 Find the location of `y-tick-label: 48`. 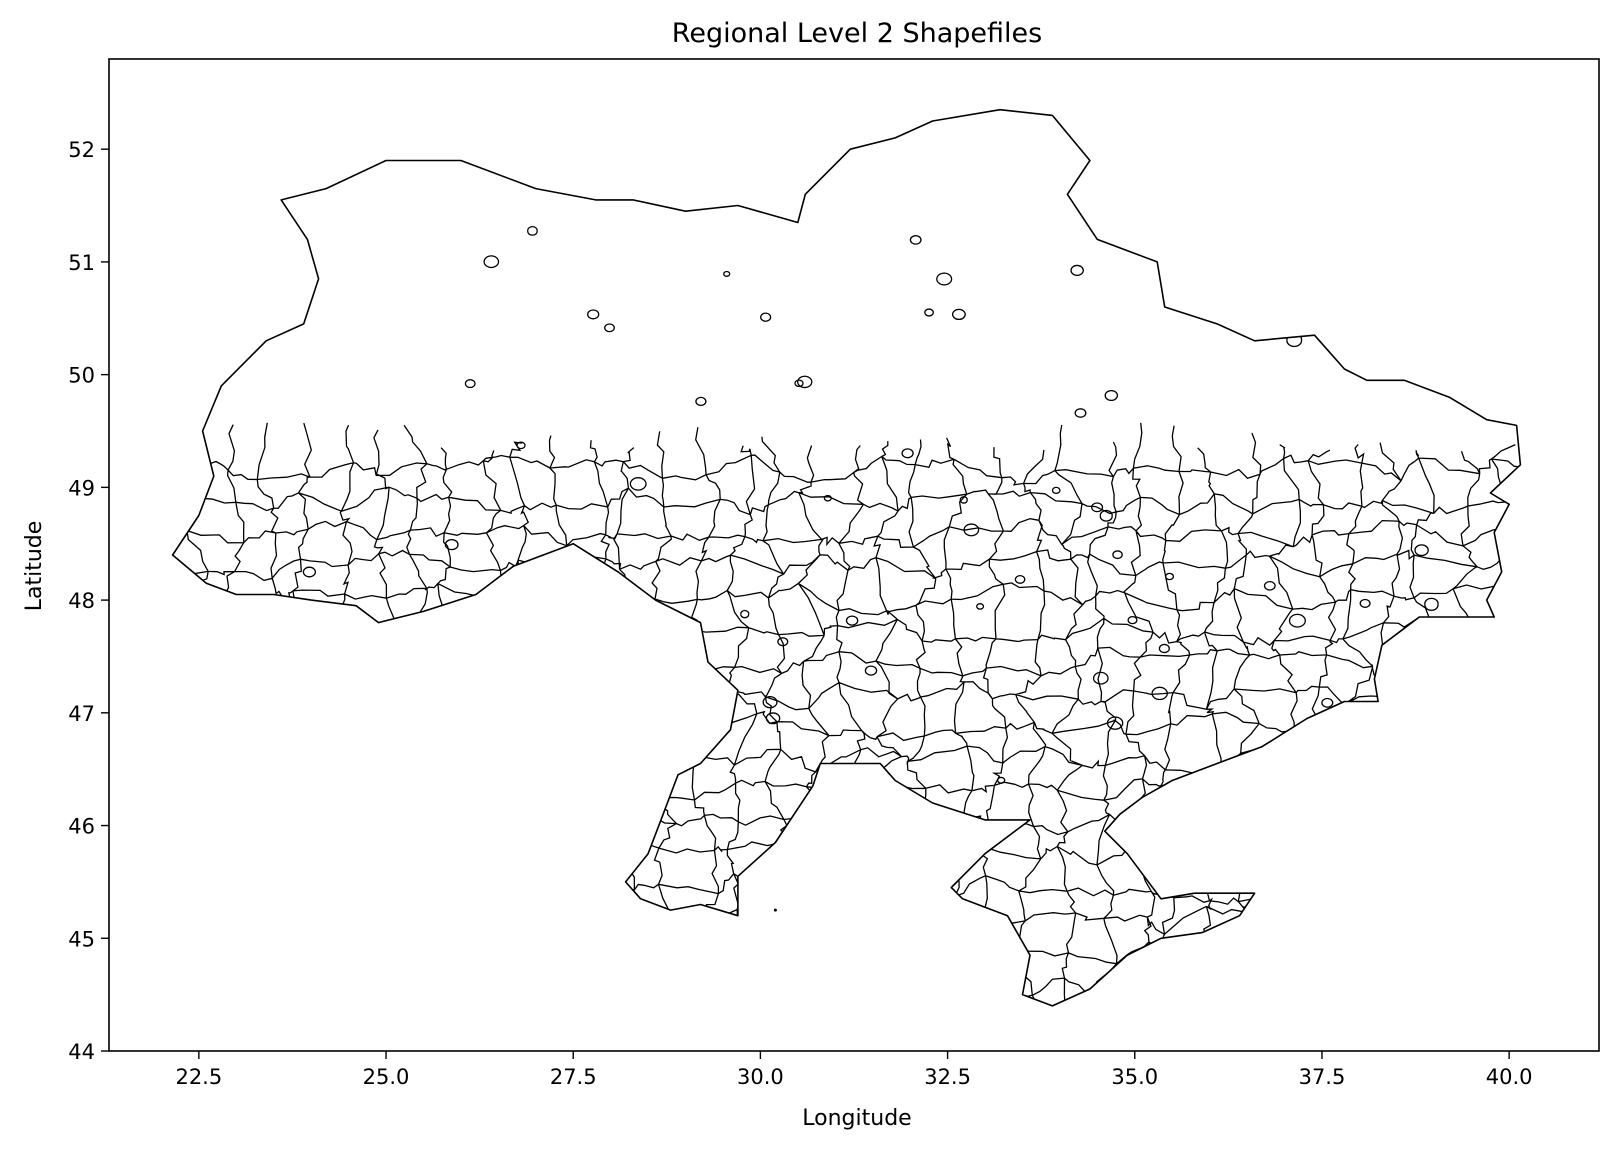

y-tick-label: 48 is located at coordinates (81, 601).